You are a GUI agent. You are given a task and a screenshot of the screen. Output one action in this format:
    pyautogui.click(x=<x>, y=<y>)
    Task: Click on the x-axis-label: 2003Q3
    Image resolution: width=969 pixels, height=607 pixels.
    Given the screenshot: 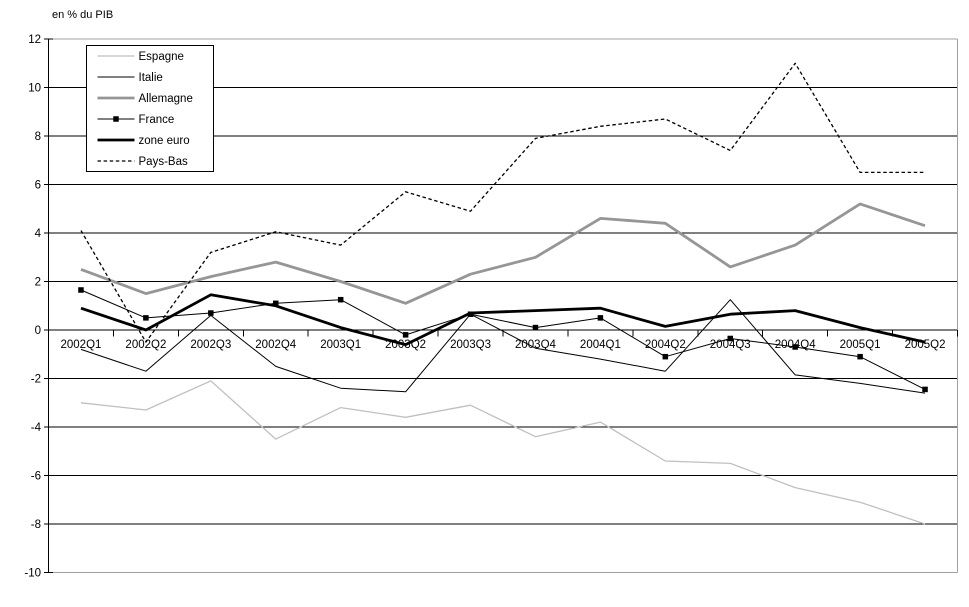 What is the action you would take?
    pyautogui.click(x=470, y=345)
    